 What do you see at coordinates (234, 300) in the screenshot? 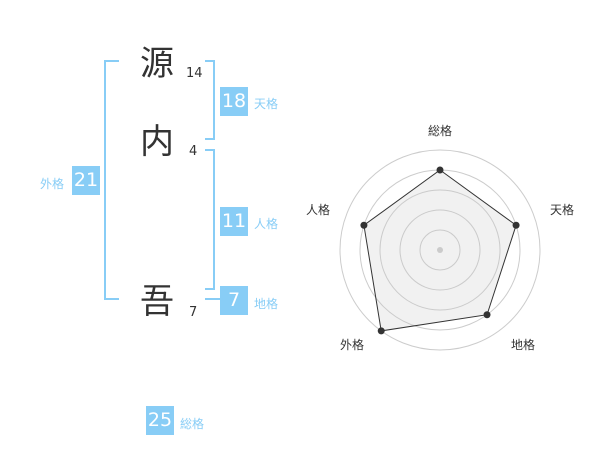
I see `chikaku-value: 7` at bounding box center [234, 300].